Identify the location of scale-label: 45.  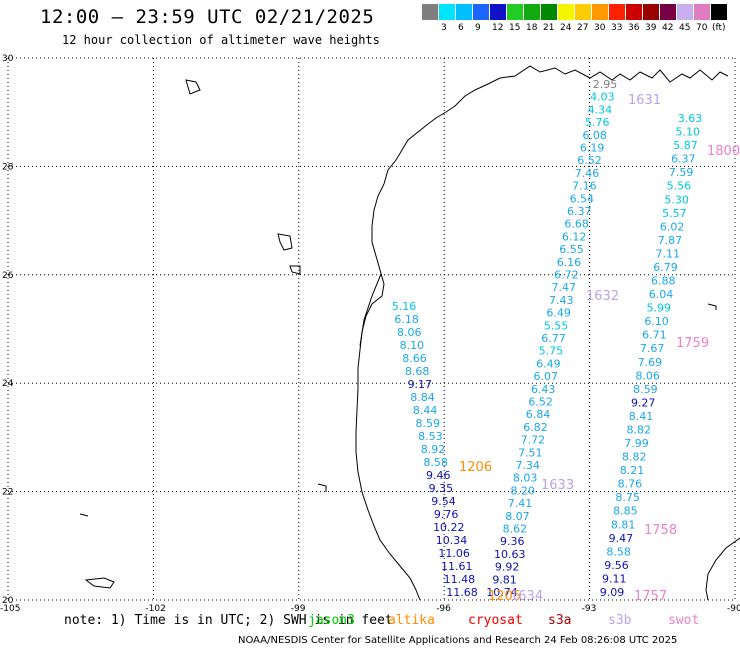
(685, 28).